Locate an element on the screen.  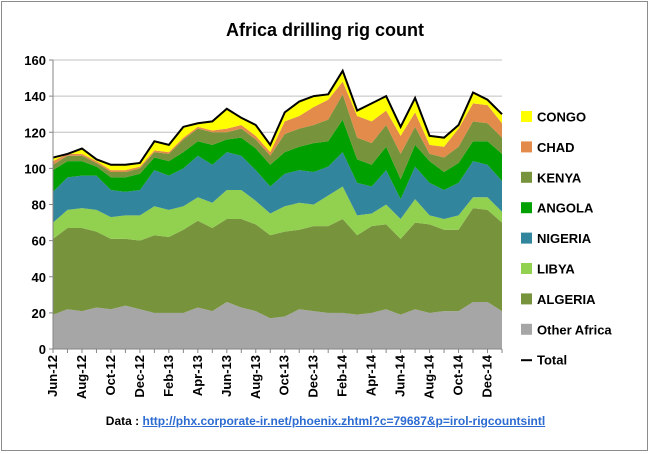
y-tick-label-100: 100 is located at coordinates (35, 168).